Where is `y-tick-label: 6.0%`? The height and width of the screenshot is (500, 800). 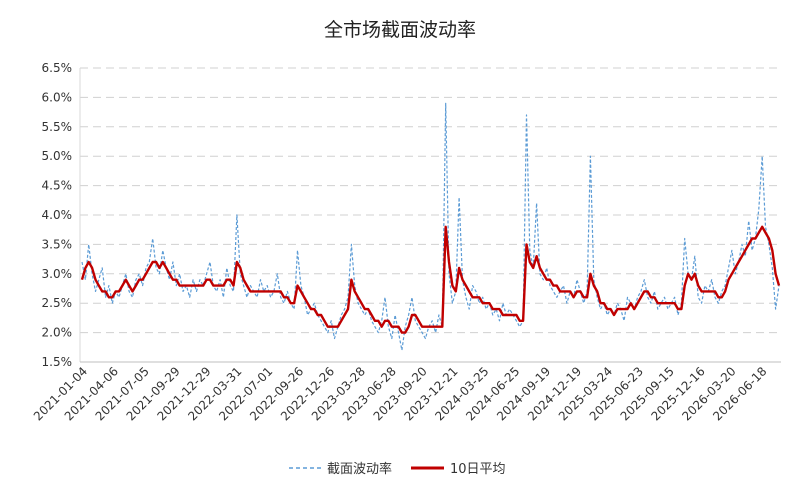
y-tick-label: 6.0% is located at coordinates (57, 97).